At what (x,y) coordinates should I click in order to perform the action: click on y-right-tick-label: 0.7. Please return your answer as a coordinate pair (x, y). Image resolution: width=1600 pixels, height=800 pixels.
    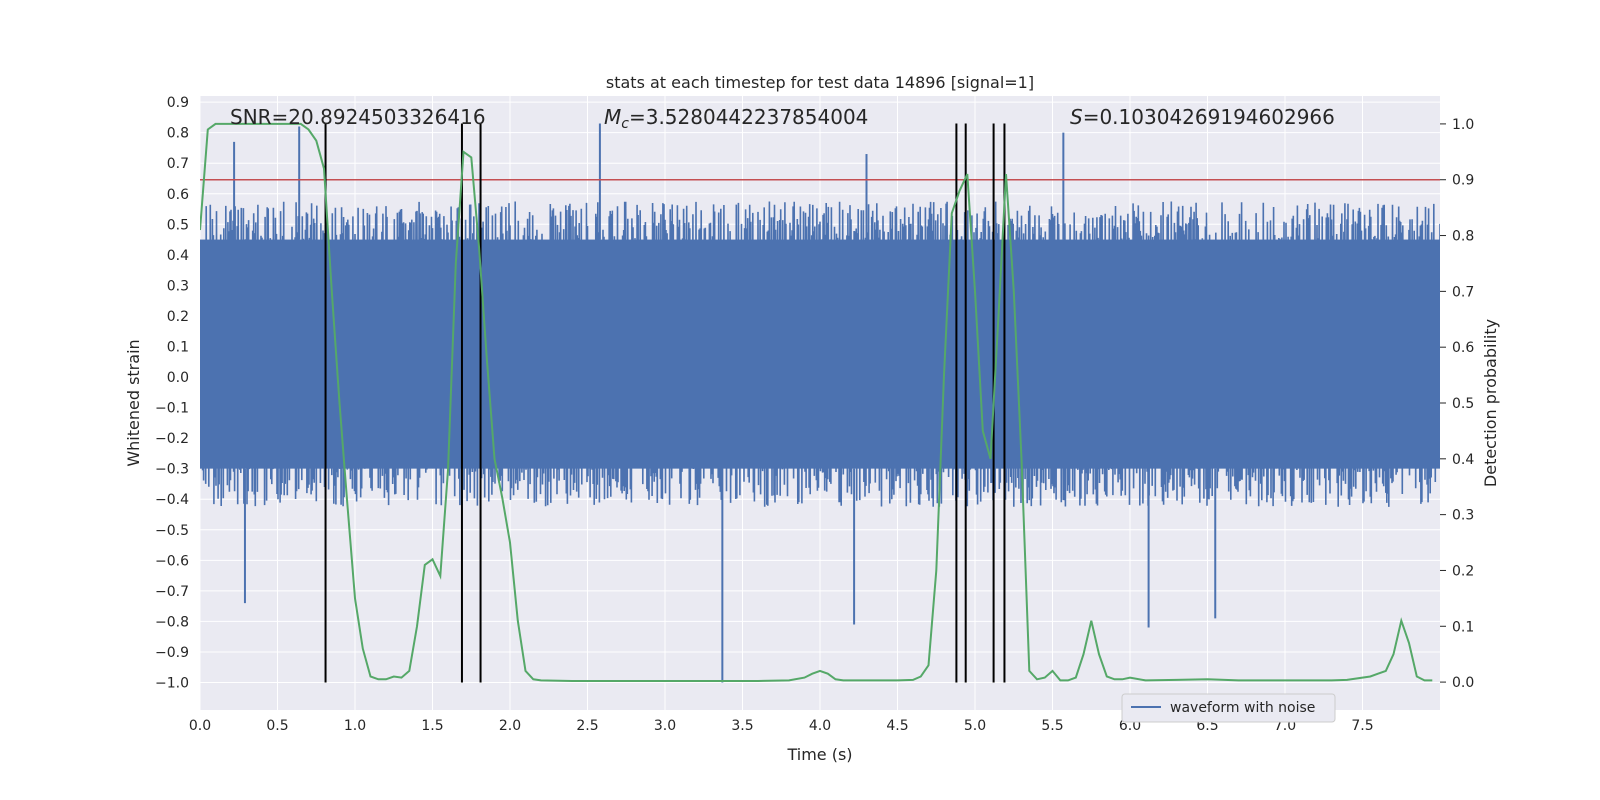
    Looking at the image, I should click on (1463, 292).